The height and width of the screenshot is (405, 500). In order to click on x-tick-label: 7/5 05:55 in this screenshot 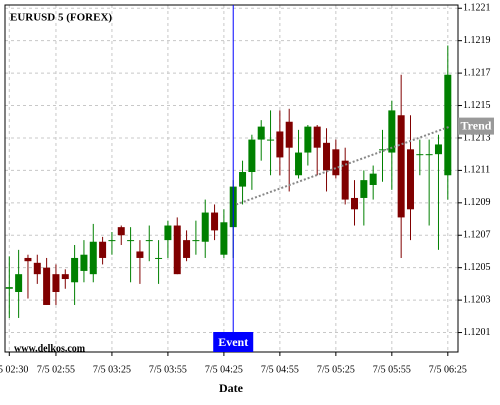, I will do `click(392, 369)`.